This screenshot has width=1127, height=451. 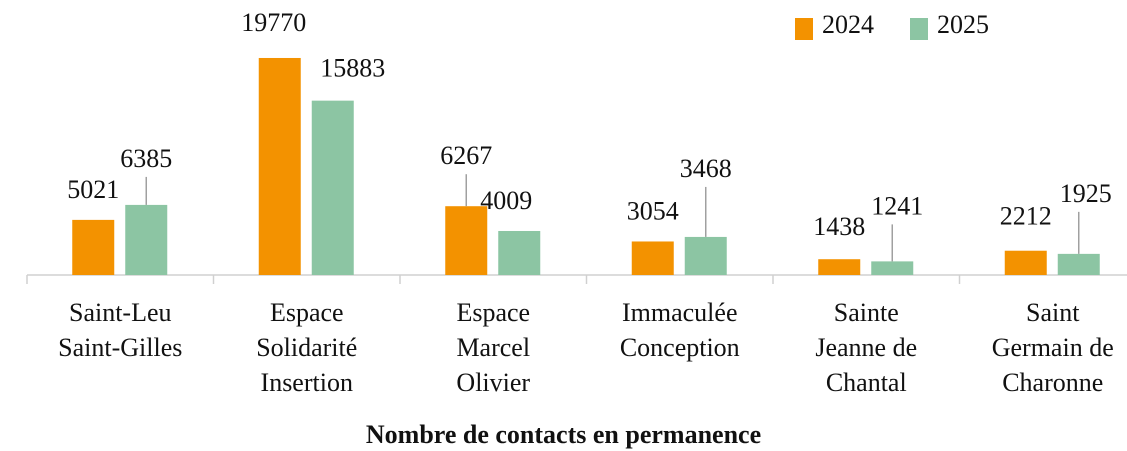 I want to click on chart-title: Nombre de contacts en permanence, so click(x=563, y=434).